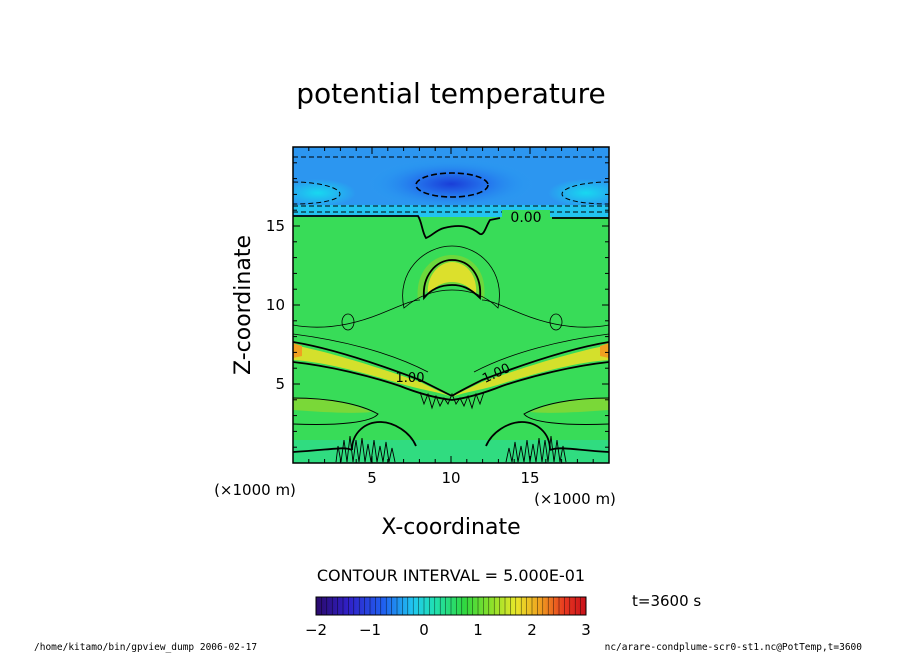 The height and width of the screenshot is (654, 904). I want to click on contour-bubble-outer, so click(451, 277).